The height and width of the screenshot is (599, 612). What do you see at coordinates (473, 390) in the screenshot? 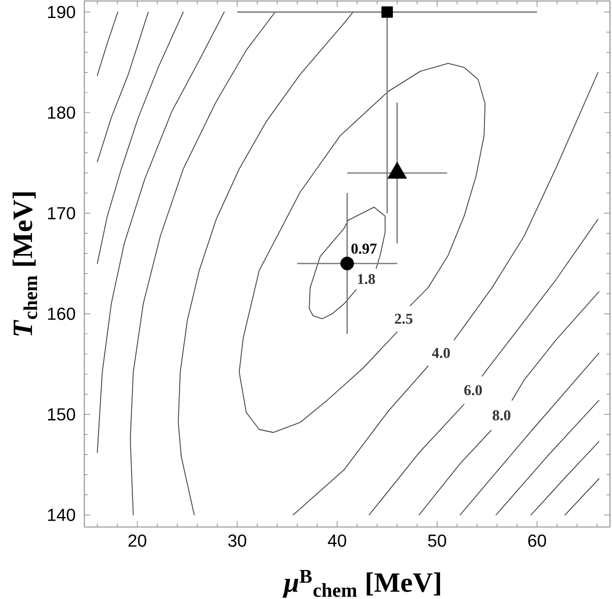
I see `series-label: 6.0` at bounding box center [473, 390].